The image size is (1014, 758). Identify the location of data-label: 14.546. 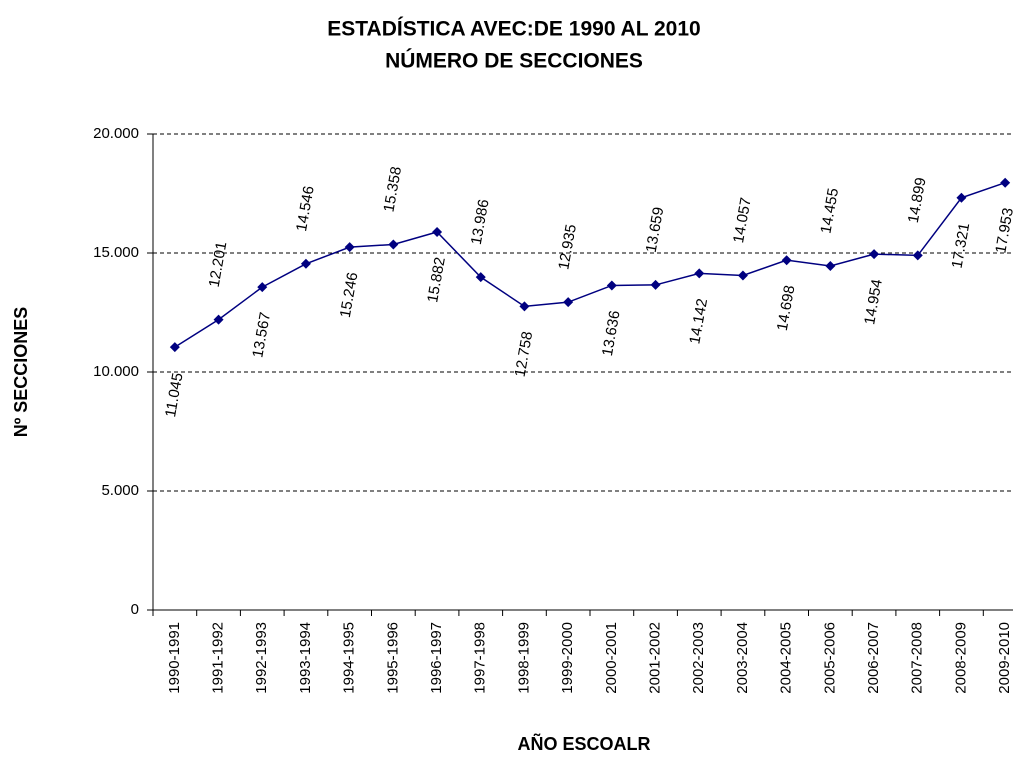
(305, 209).